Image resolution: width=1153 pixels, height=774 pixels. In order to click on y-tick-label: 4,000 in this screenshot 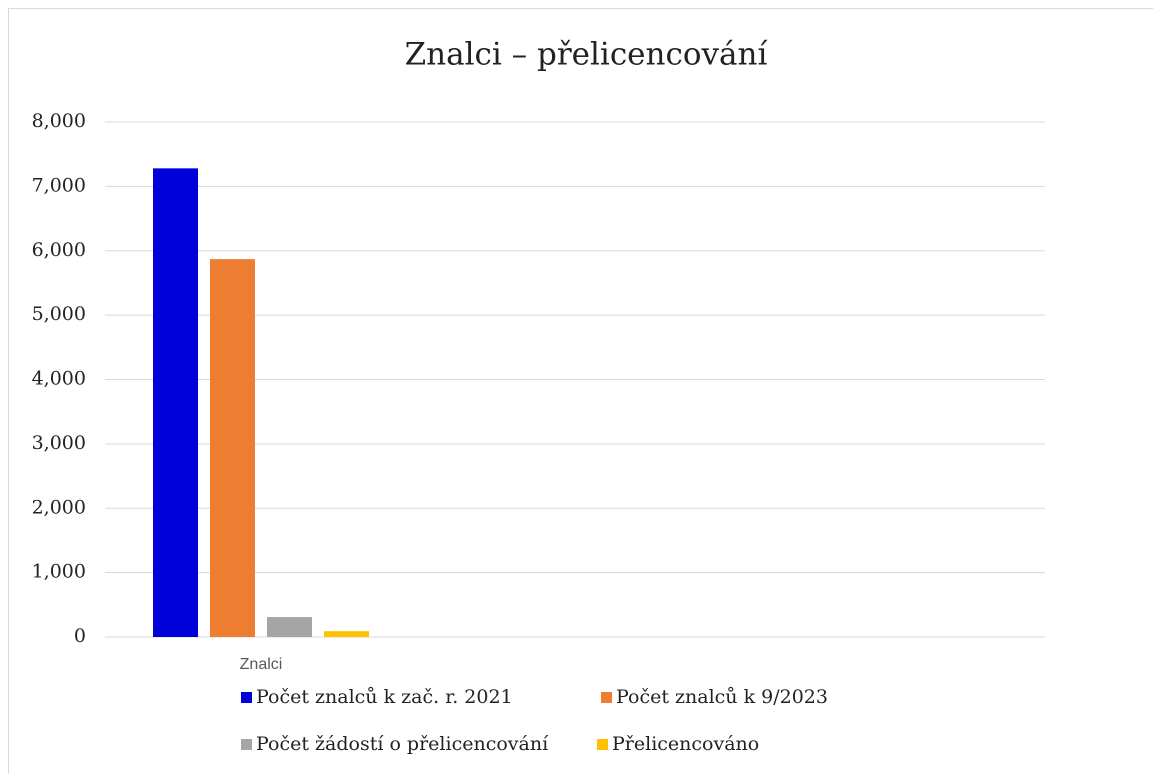, I will do `click(59, 379)`.